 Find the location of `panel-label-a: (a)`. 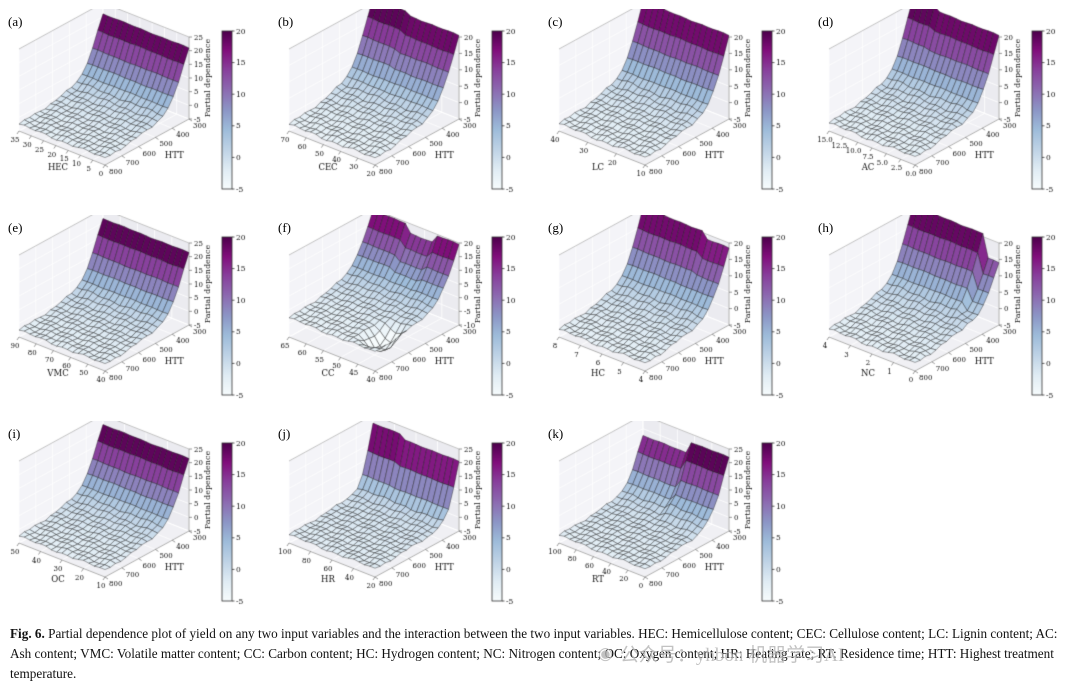

panel-label-a: (a) is located at coordinates (15, 21).